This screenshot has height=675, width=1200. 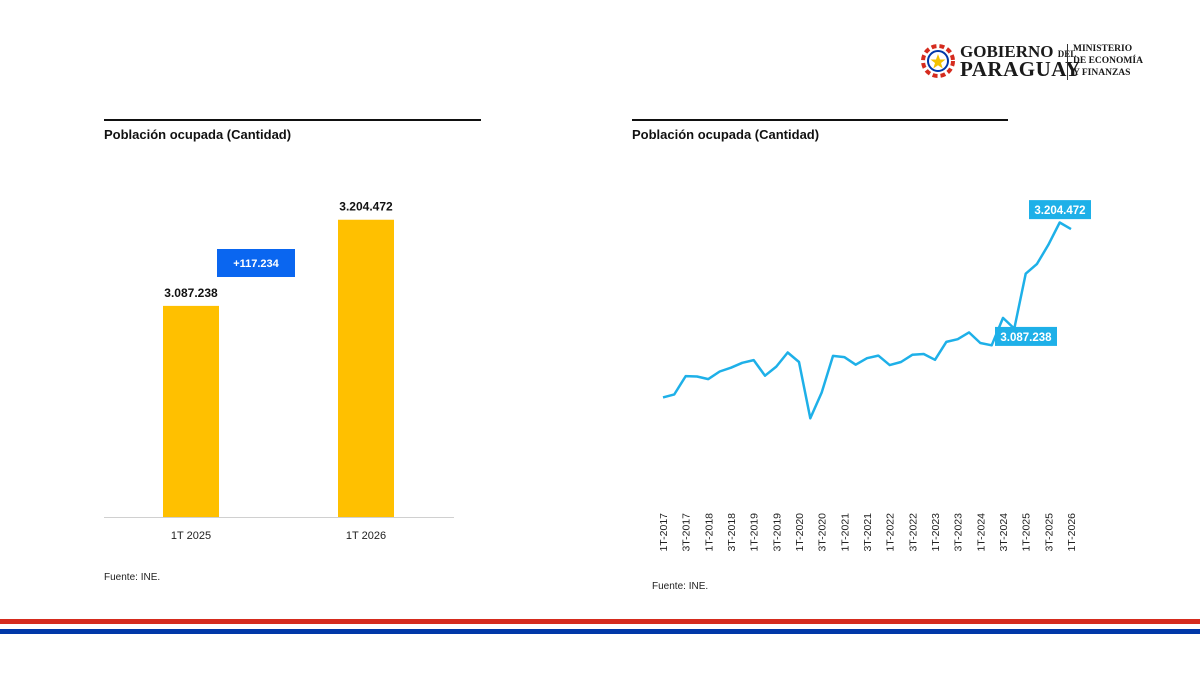 I want to click on x-tick-label: 3T-2018, so click(x=732, y=532).